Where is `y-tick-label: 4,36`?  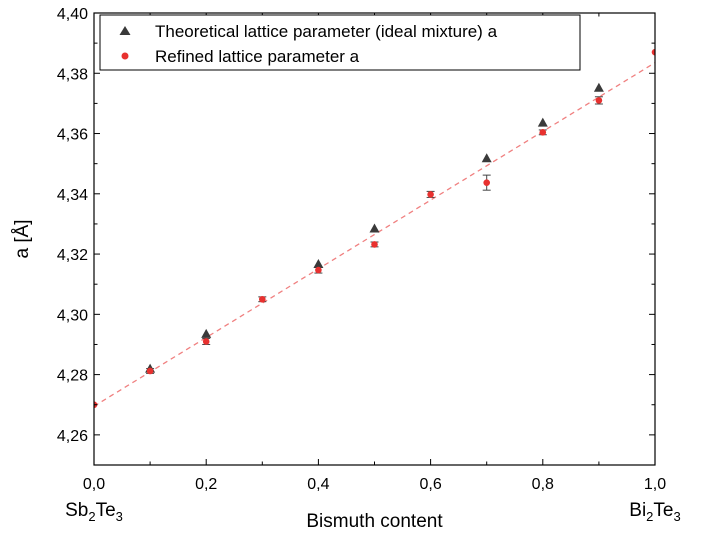
y-tick-label: 4,36 is located at coordinates (72, 135).